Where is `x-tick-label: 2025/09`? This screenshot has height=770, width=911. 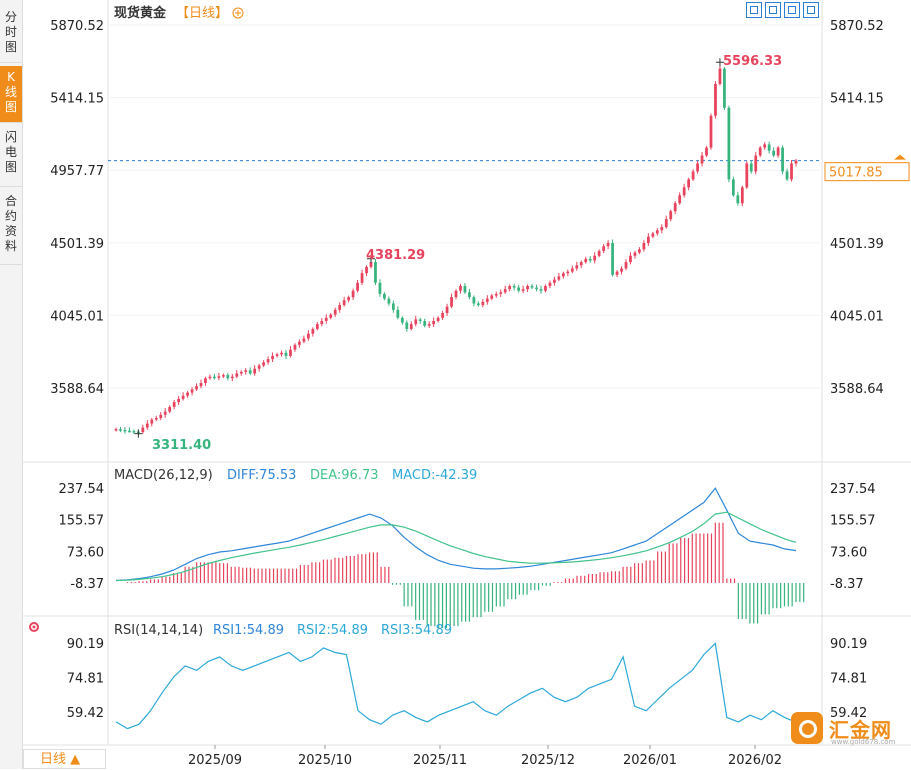 x-tick-label: 2025/09 is located at coordinates (215, 760).